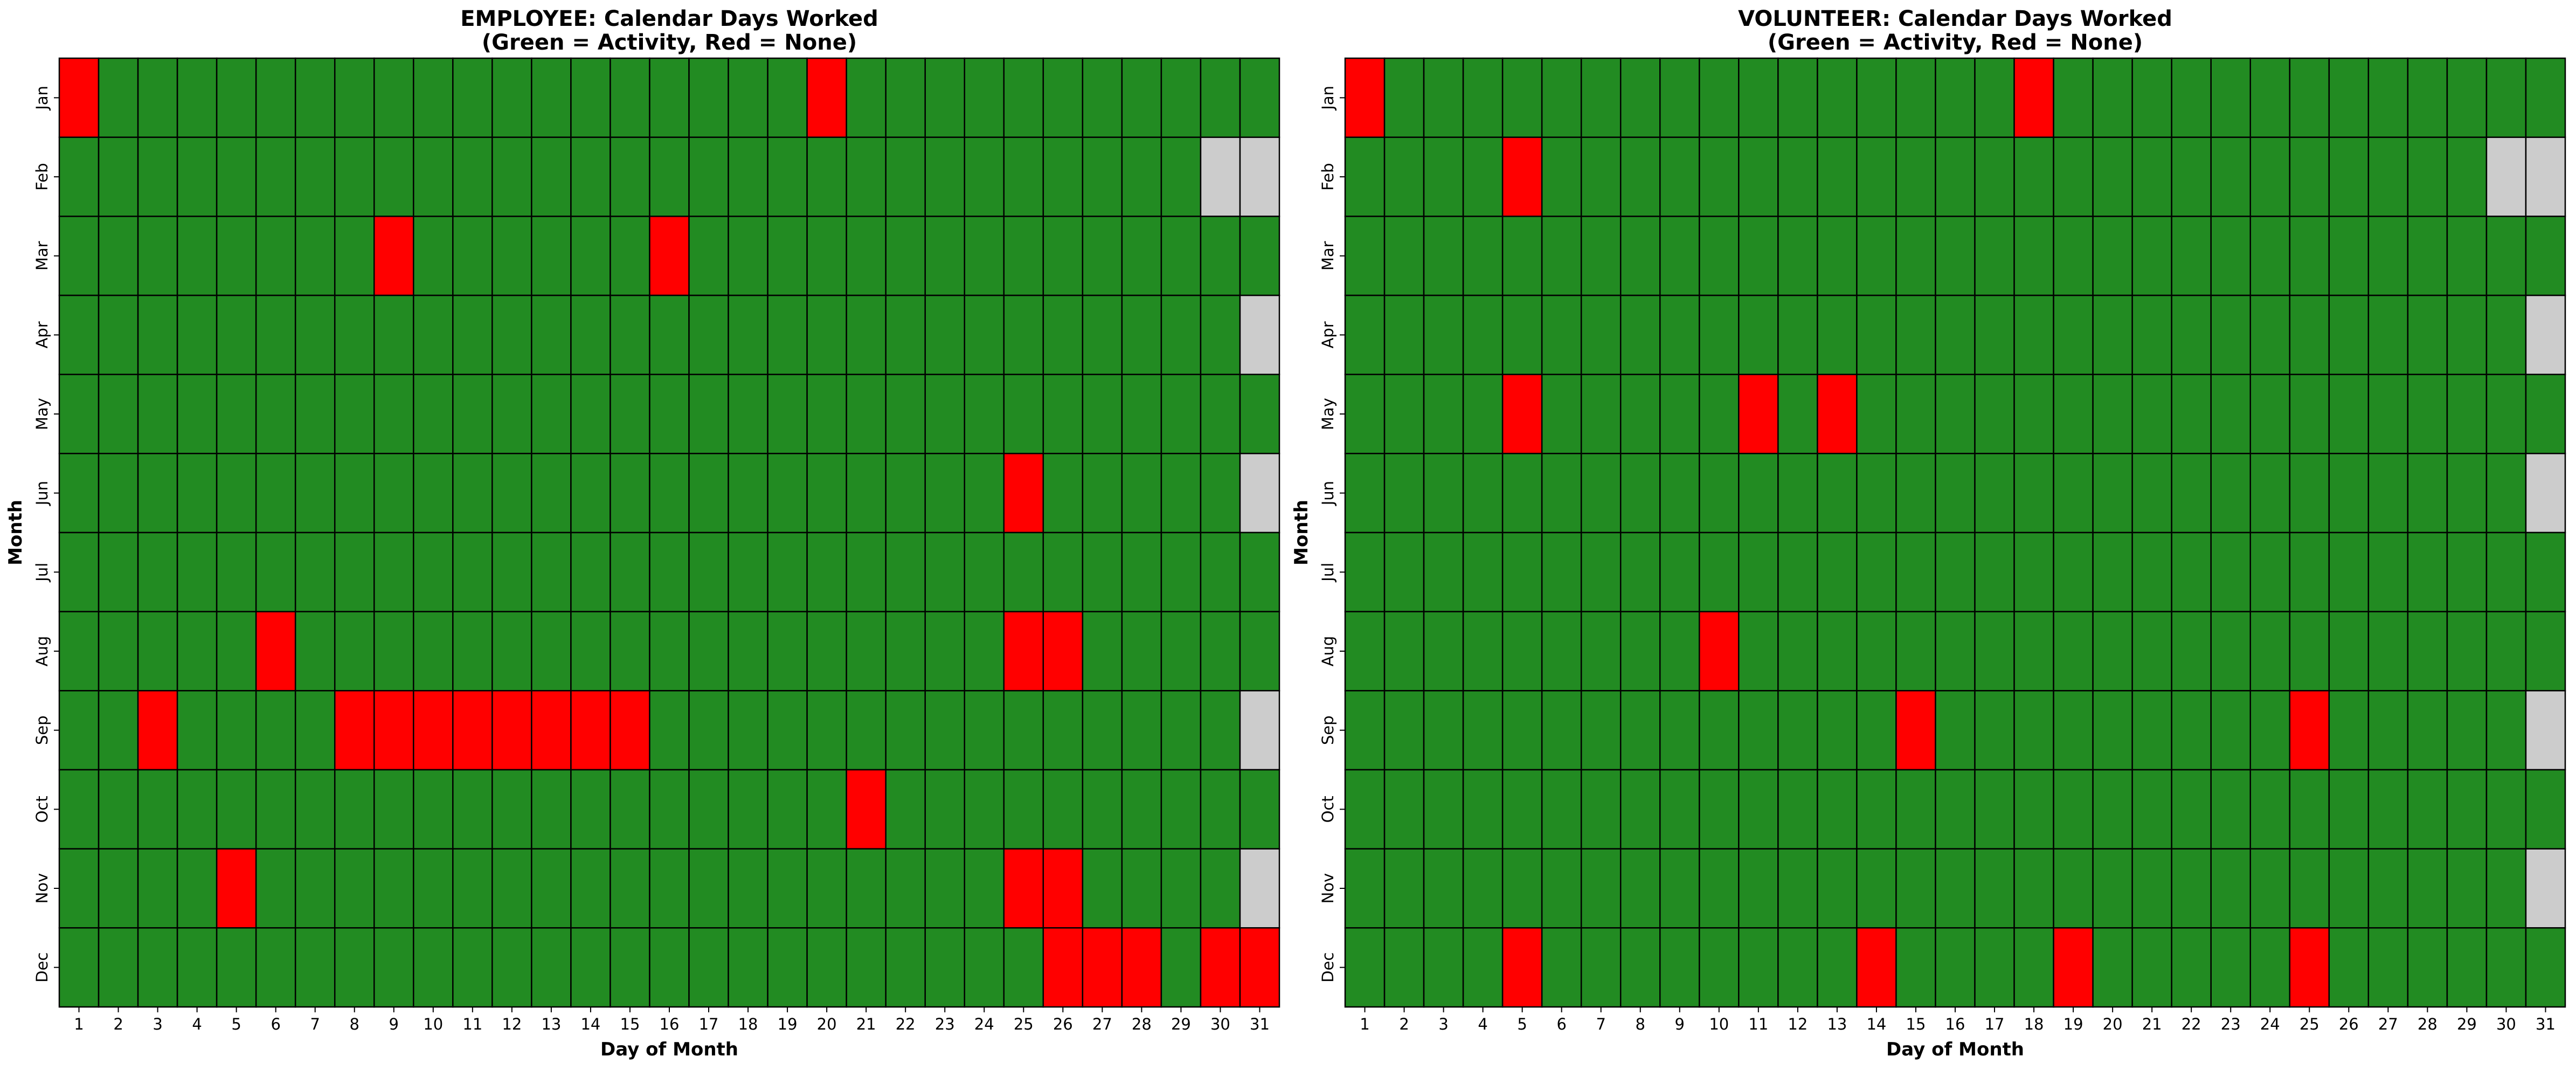  I want to click on x-tick-label: 1, so click(1364, 1024).